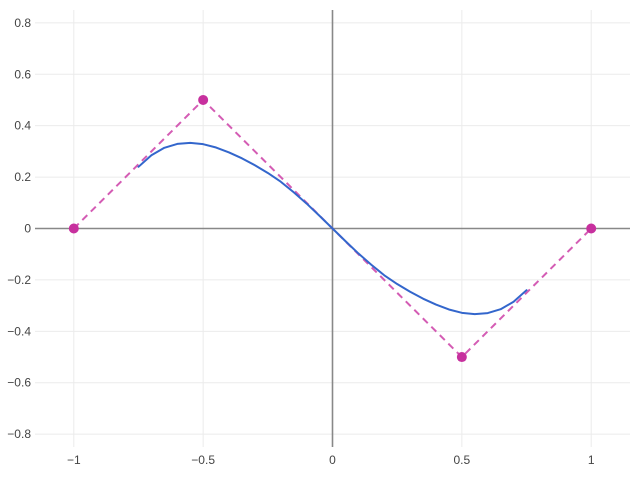 The height and width of the screenshot is (480, 640). What do you see at coordinates (203, 460) in the screenshot?
I see `x-tick-label: −0.5` at bounding box center [203, 460].